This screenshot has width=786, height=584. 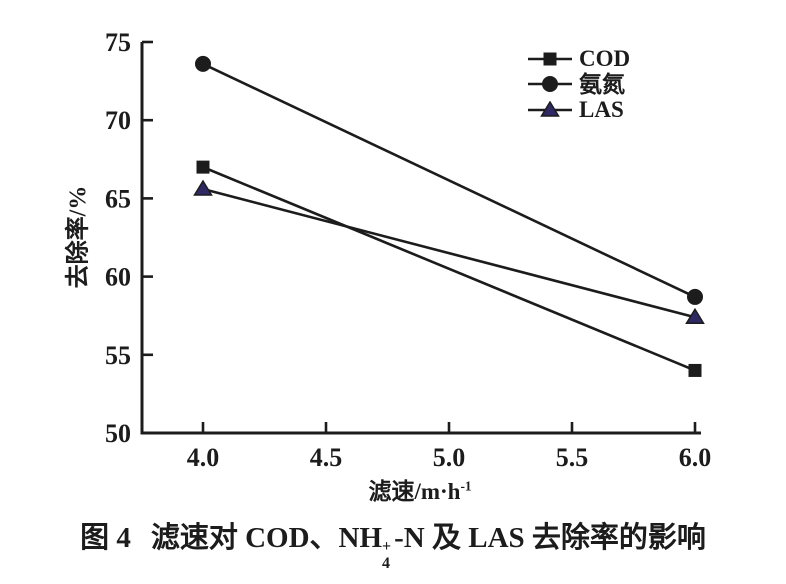 What do you see at coordinates (602, 84) in the screenshot?
I see `legend-label: 氨氮` at bounding box center [602, 84].